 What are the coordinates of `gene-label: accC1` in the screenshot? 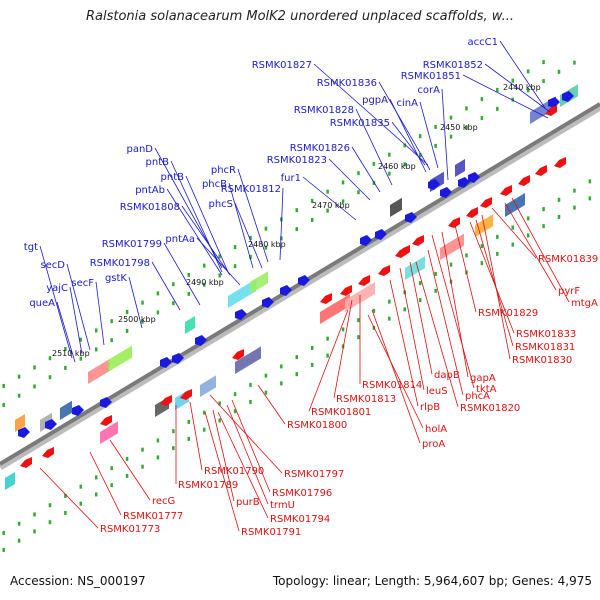 It's located at (483, 42).